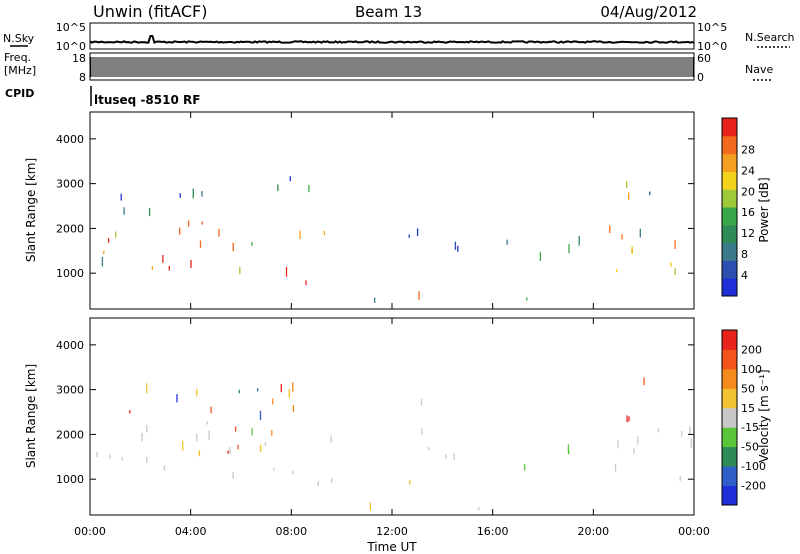 The image size is (800, 554). I want to click on nsky-tick-top: 10^5, so click(71, 27).